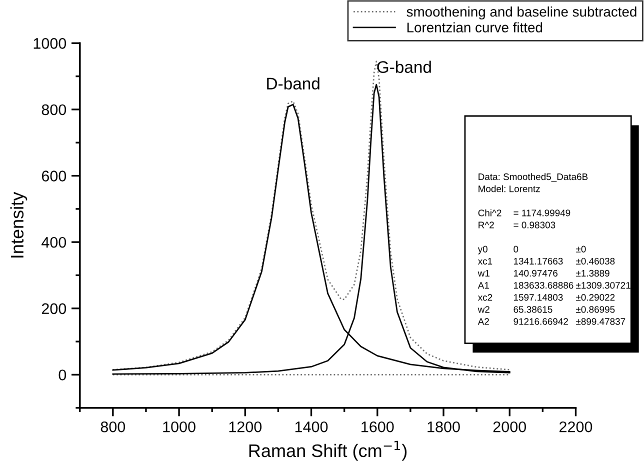  What do you see at coordinates (54, 176) in the screenshot?
I see `y-tick-label: 600` at bounding box center [54, 176].